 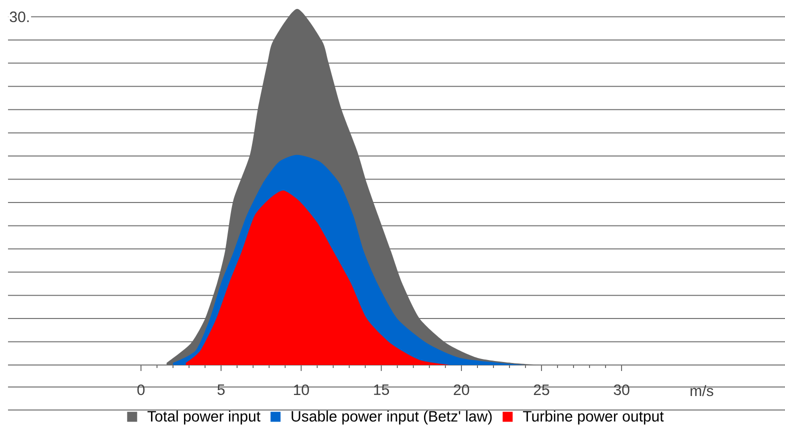 What do you see at coordinates (381, 389) in the screenshot?
I see `x-tick-label: 15` at bounding box center [381, 389].